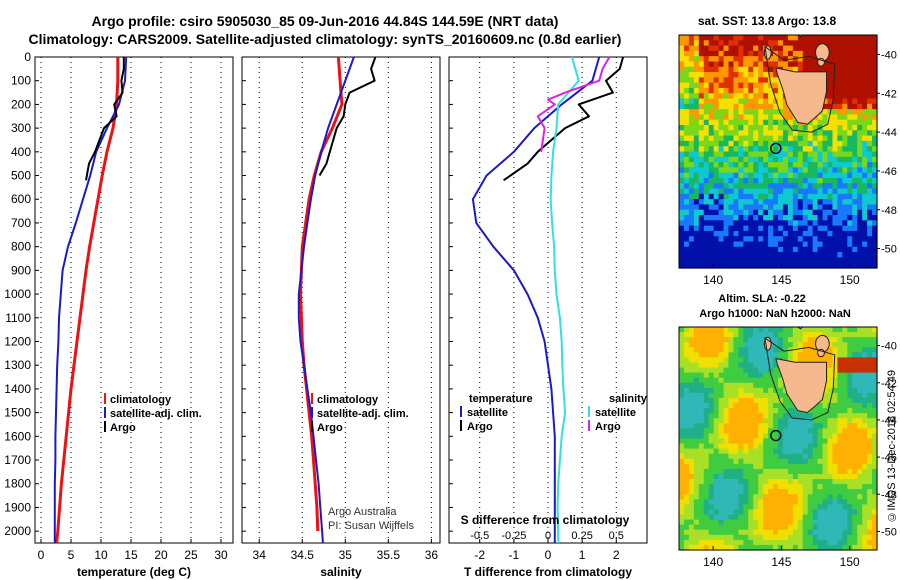 The width and height of the screenshot is (900, 580). What do you see at coordinates (87, 300) in the screenshot?
I see `temperature-panel-series-climatology` at bounding box center [87, 300].